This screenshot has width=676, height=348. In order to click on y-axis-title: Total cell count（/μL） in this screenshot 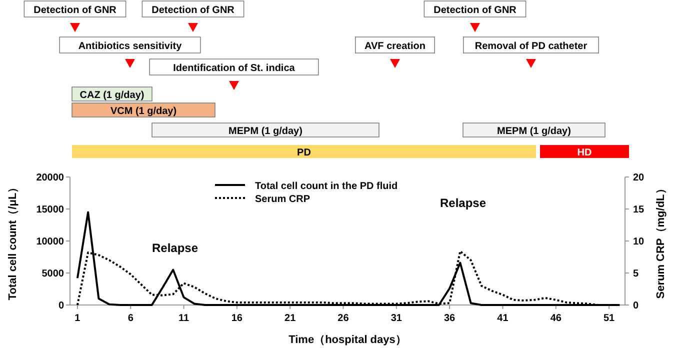, I will do `click(13, 241)`.